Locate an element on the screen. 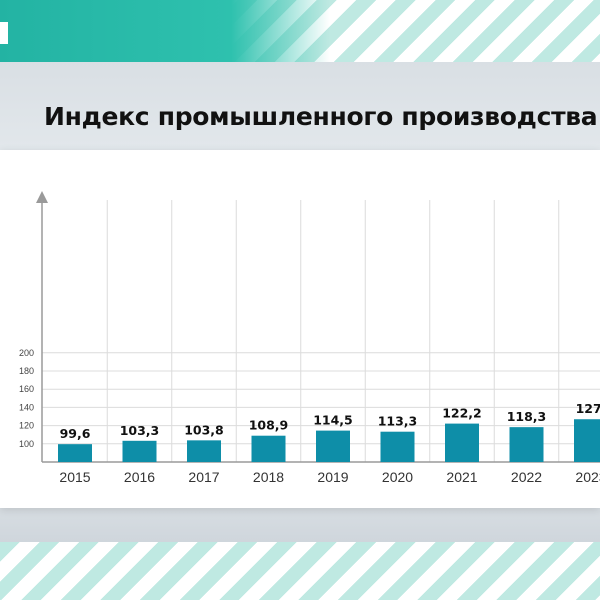 The image size is (600, 600). y-tick-label: 160 is located at coordinates (26, 389).